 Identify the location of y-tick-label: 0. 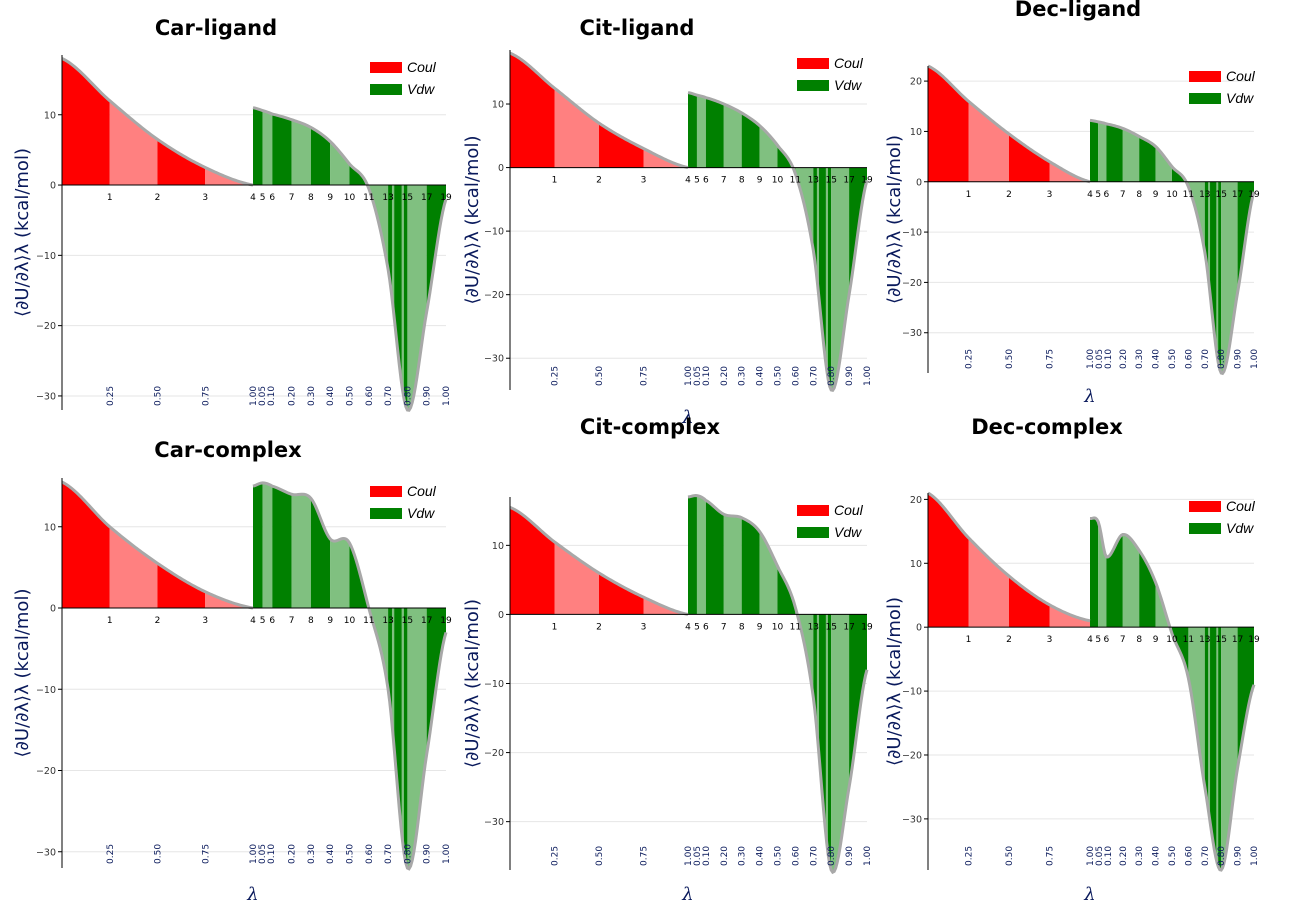
(501, 615).